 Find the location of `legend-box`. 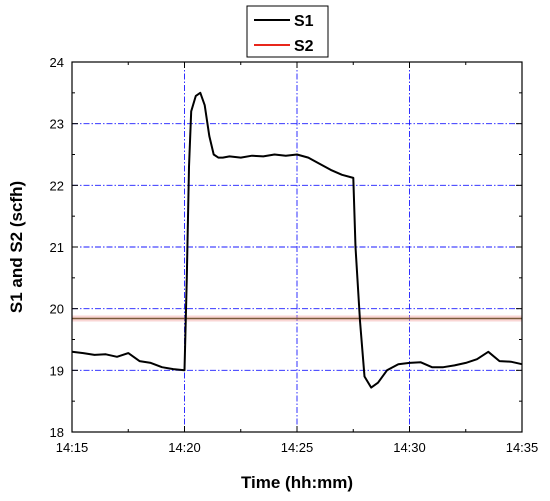

legend-box is located at coordinates (287, 31).